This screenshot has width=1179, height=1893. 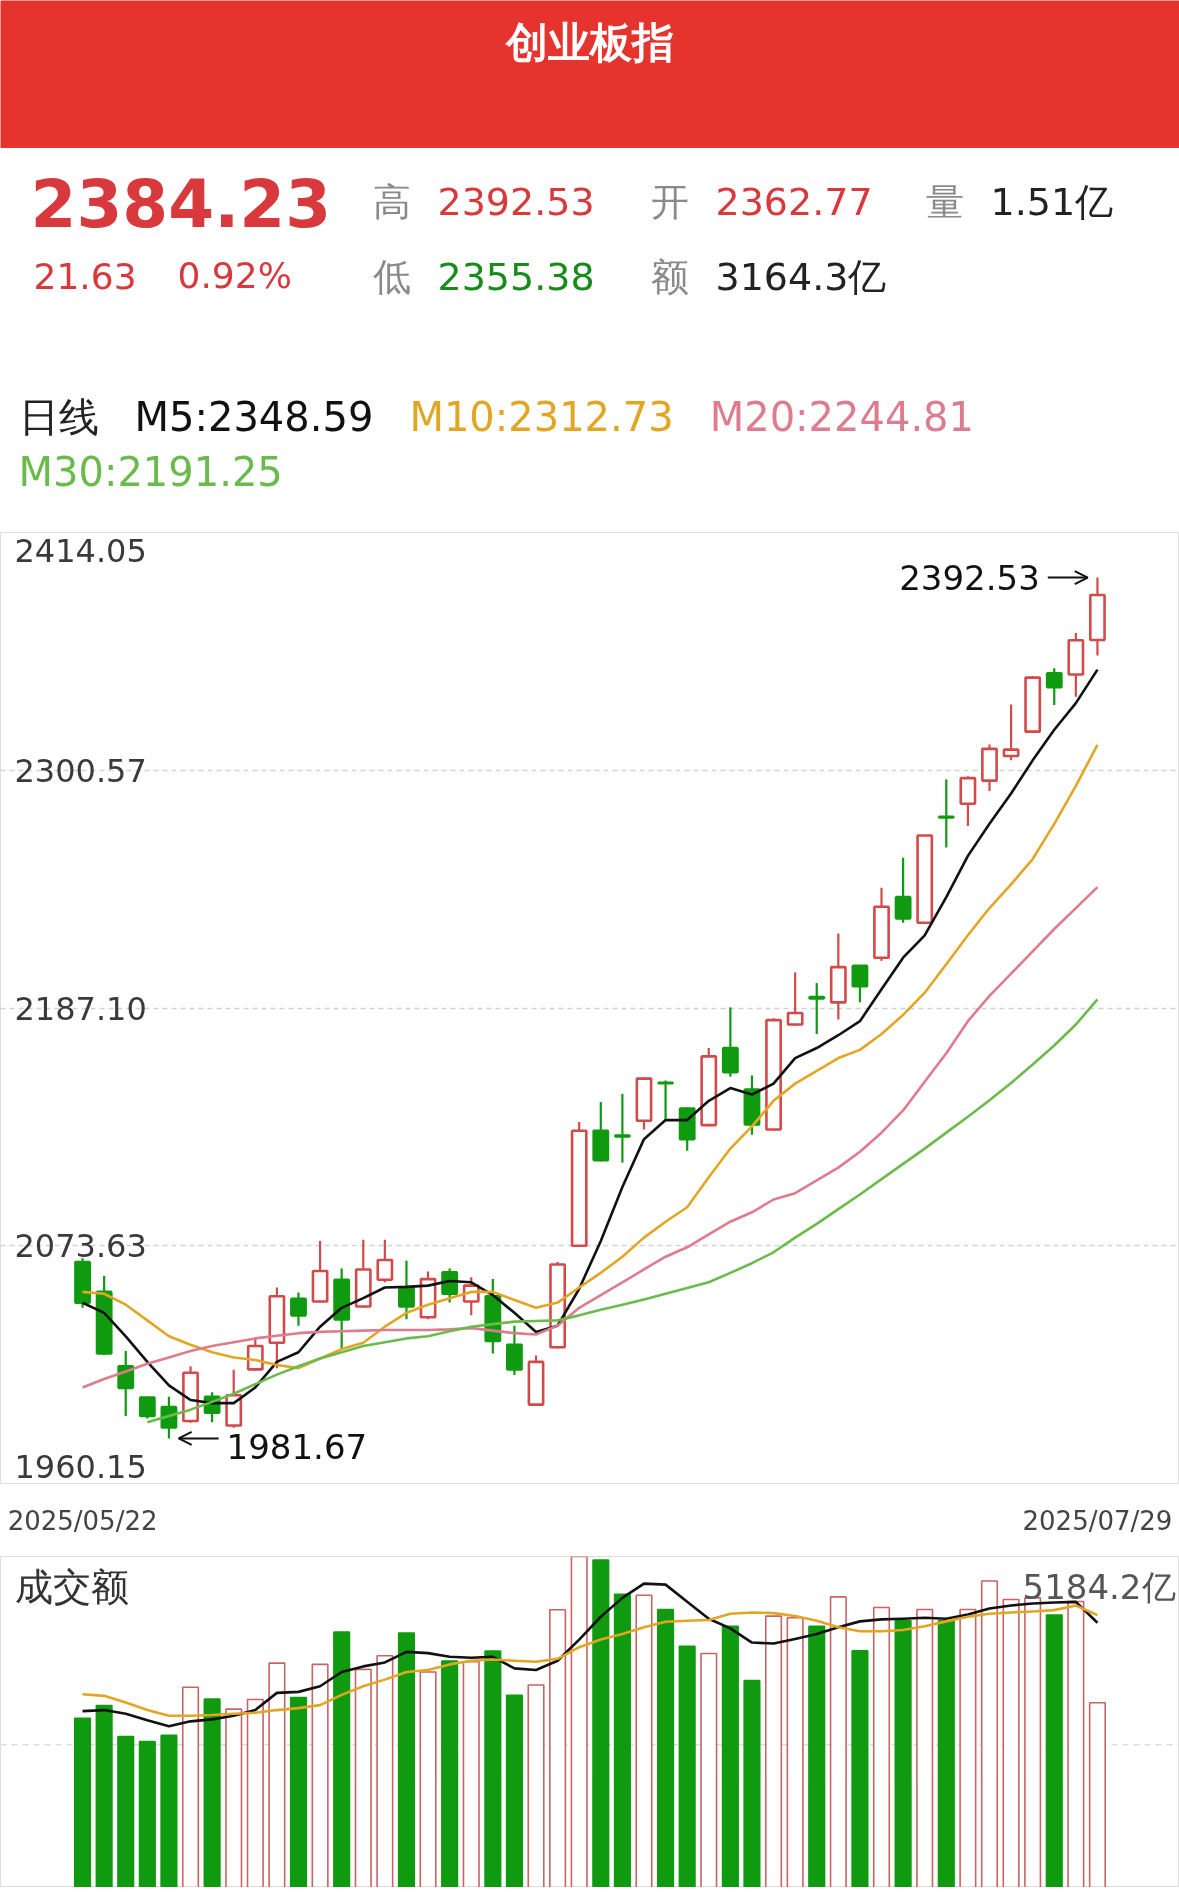 I want to click on text: 2384.23, so click(x=181, y=204).